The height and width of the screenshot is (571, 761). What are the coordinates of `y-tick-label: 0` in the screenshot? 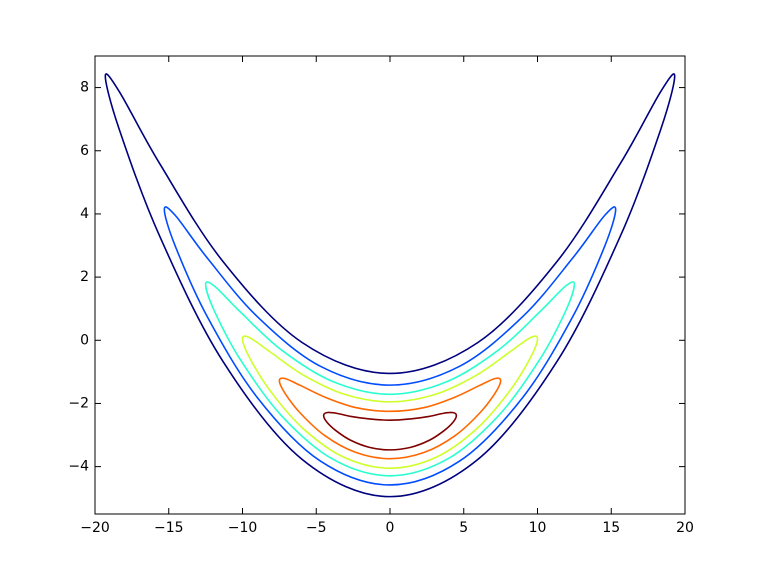 It's located at (84, 340).